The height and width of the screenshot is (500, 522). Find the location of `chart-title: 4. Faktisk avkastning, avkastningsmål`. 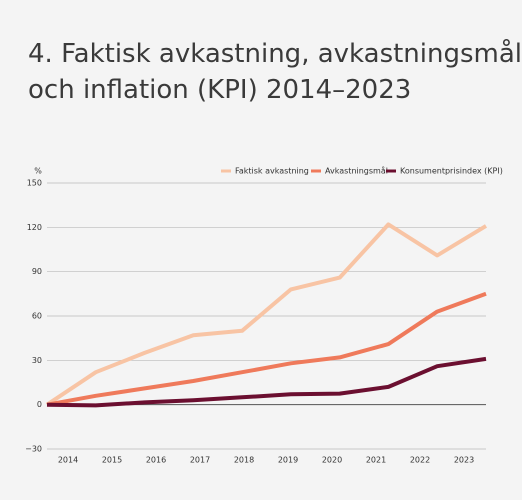

chart-title: 4. Faktisk avkastning, avkastningsmål is located at coordinates (275, 53).